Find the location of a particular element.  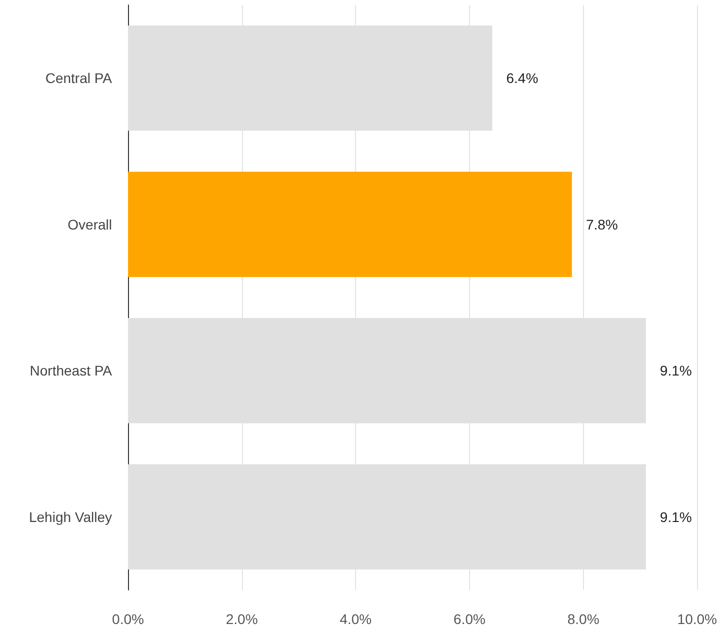

bar is located at coordinates (350, 225).